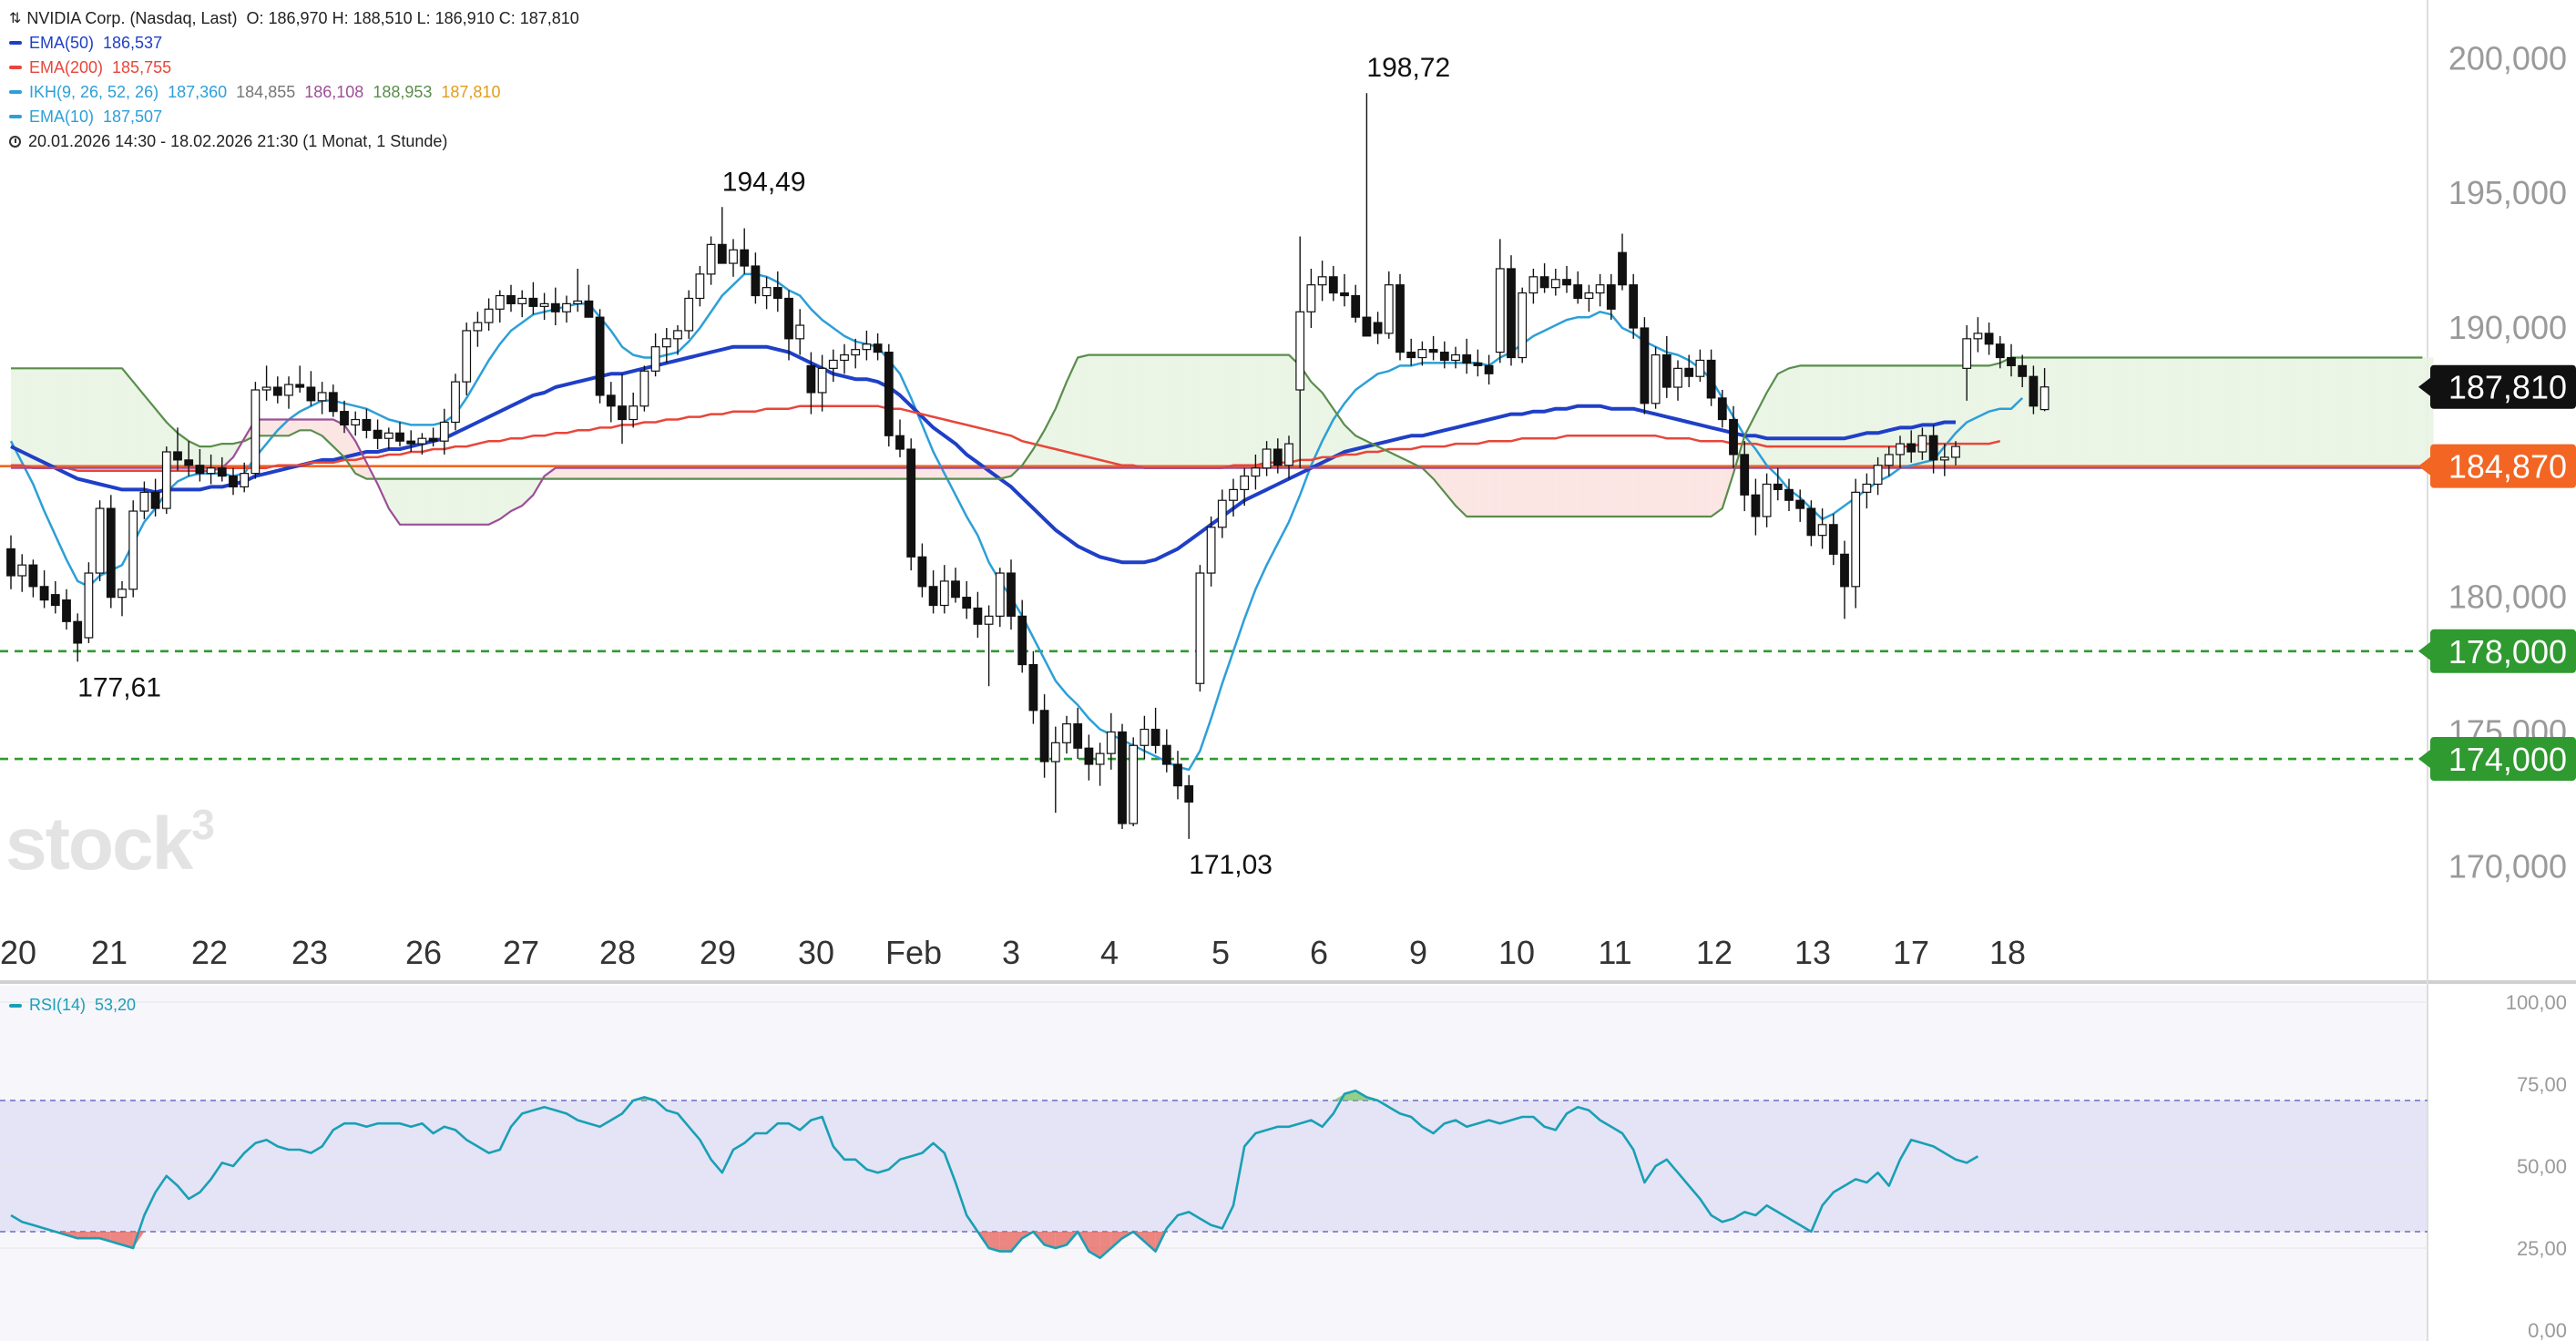  Describe the element at coordinates (423, 952) in the screenshot. I see `x-tick-26: 26` at that location.